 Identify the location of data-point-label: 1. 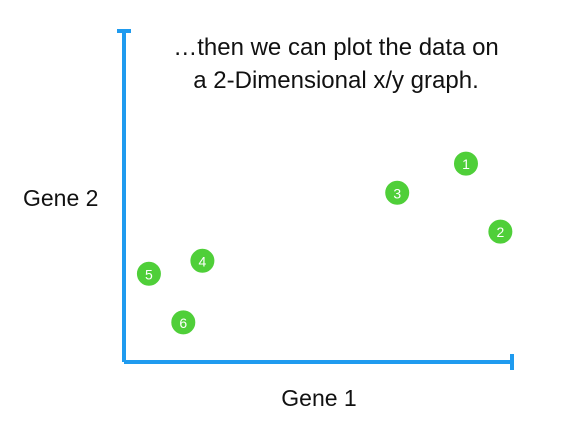
(466, 164).